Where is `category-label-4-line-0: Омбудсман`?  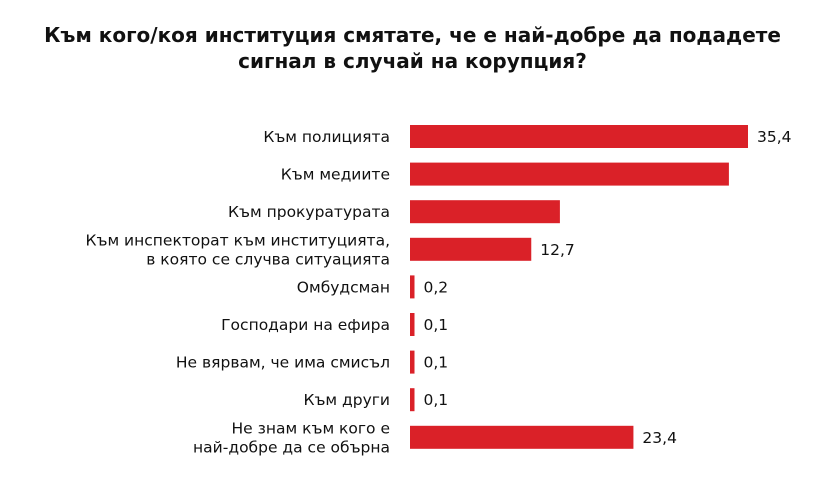 category-label-4-line-0: Омбудсман is located at coordinates (343, 287).